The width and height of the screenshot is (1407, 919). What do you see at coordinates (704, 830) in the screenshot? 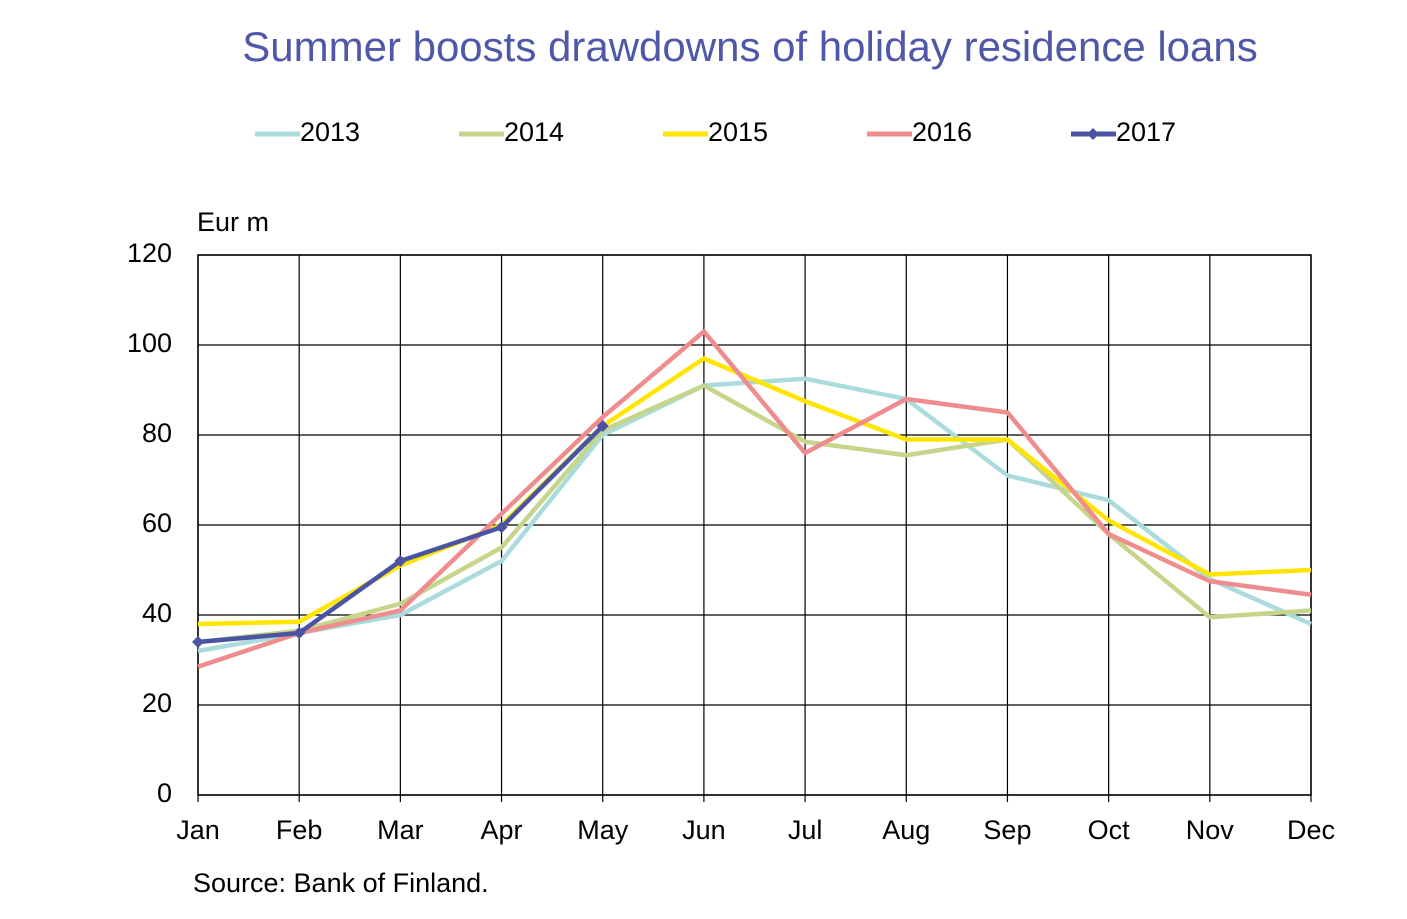
I see `x-tick-label: Jun` at bounding box center [704, 830].